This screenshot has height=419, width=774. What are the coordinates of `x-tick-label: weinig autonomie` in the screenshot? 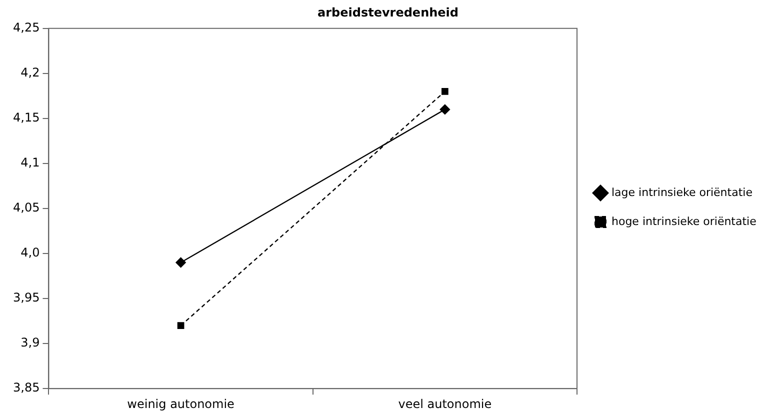 It's located at (180, 403).